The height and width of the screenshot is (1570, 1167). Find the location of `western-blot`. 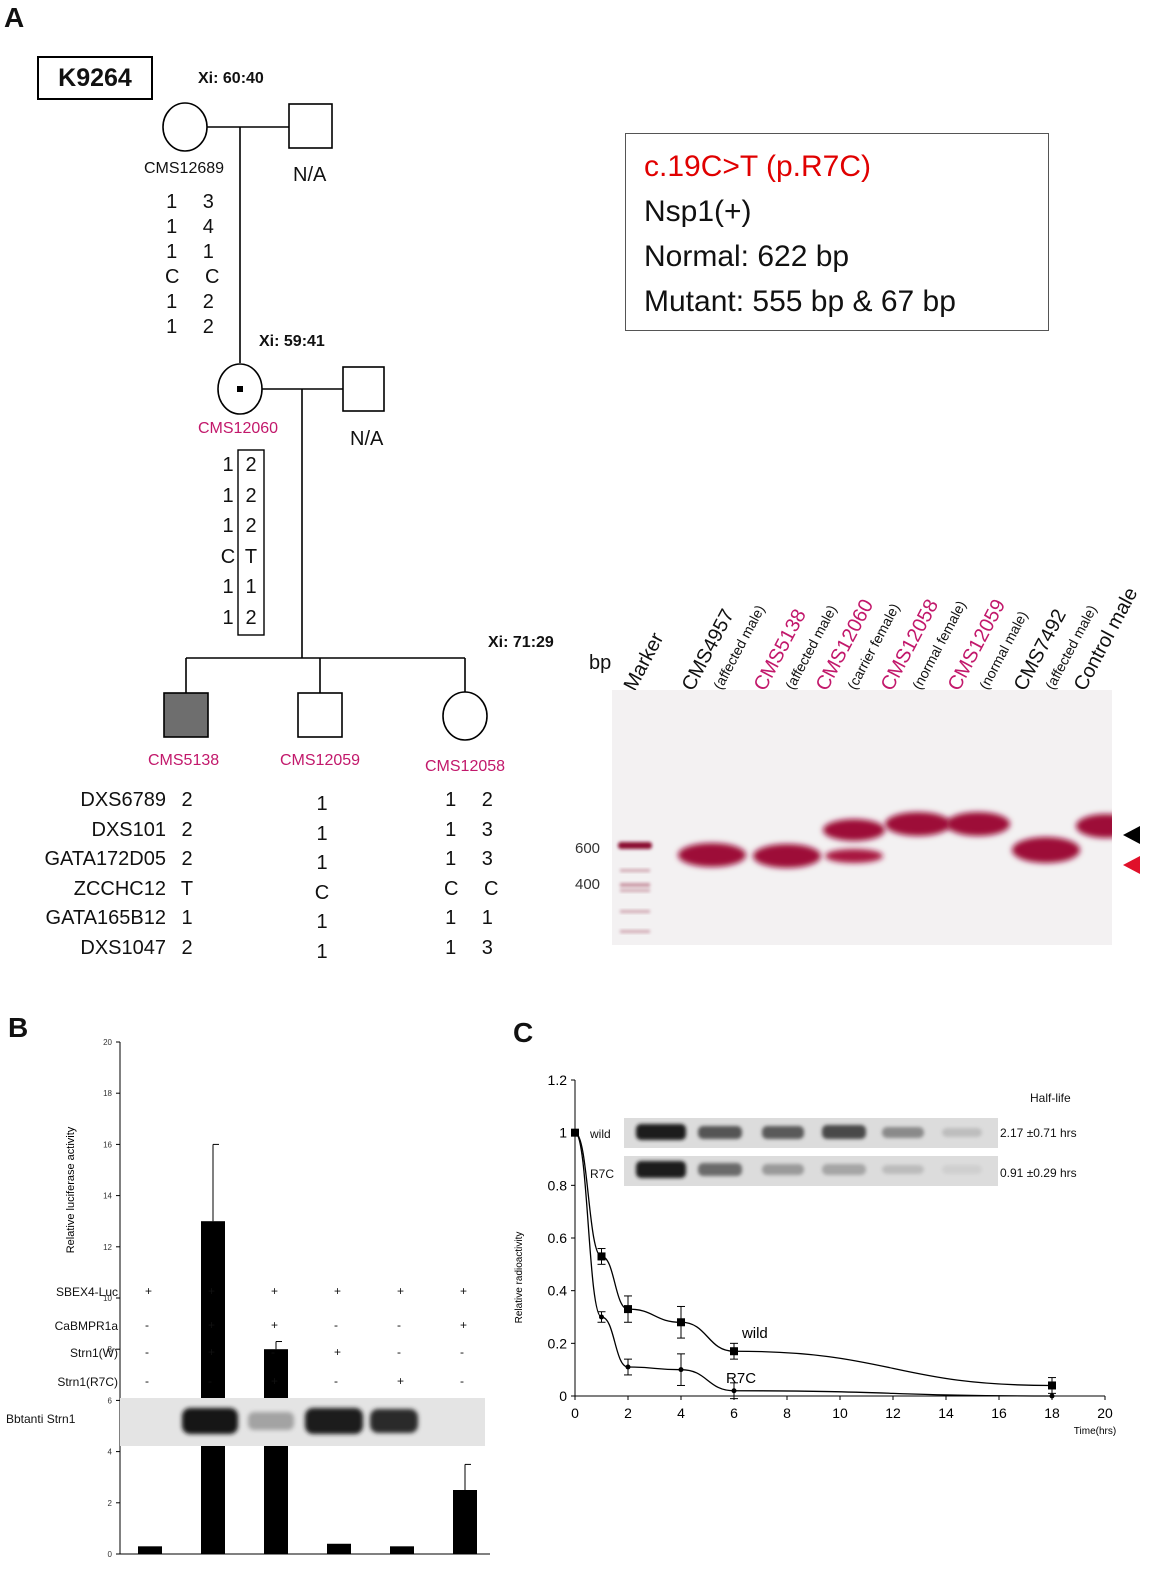

western-blot is located at coordinates (302, 1422).